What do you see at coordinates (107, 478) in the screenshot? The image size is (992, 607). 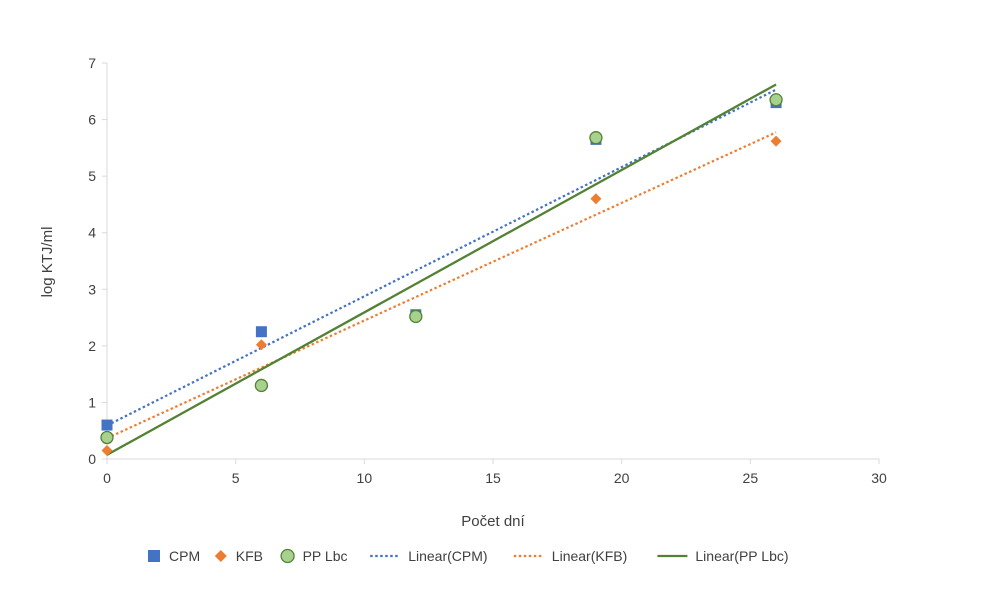 I see `x-tick-label: 0` at bounding box center [107, 478].